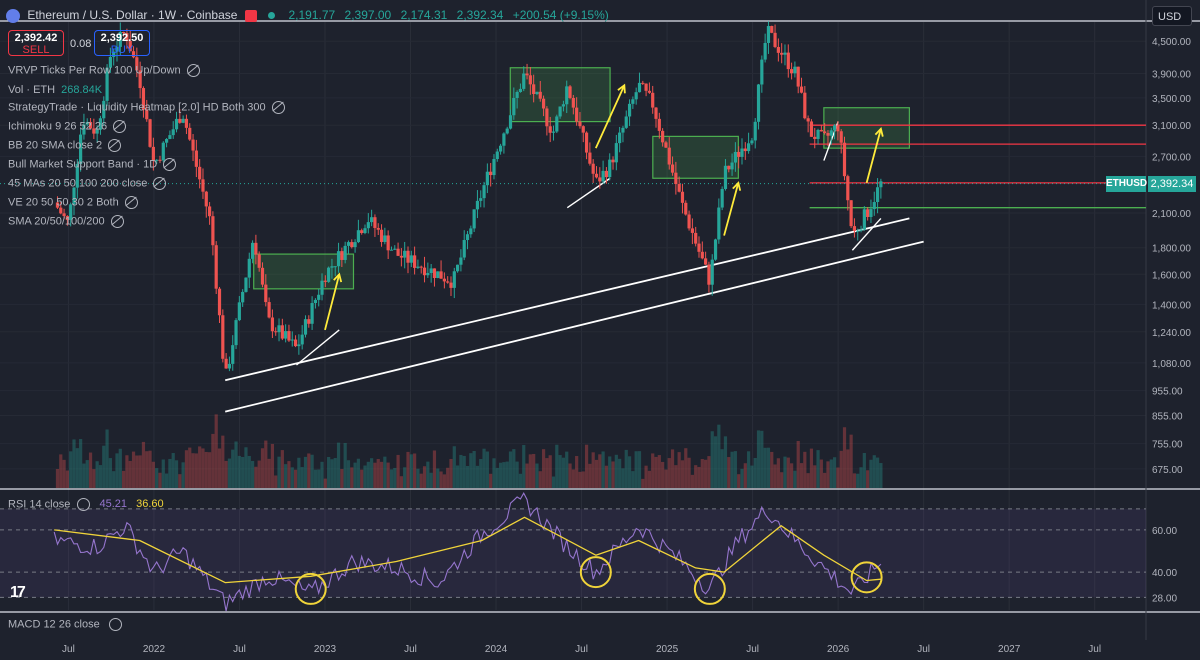 Image resolution: width=1200 pixels, height=660 pixels. I want to click on indicator-ve: VE 20 50 50 30 2 Both, so click(73, 202).